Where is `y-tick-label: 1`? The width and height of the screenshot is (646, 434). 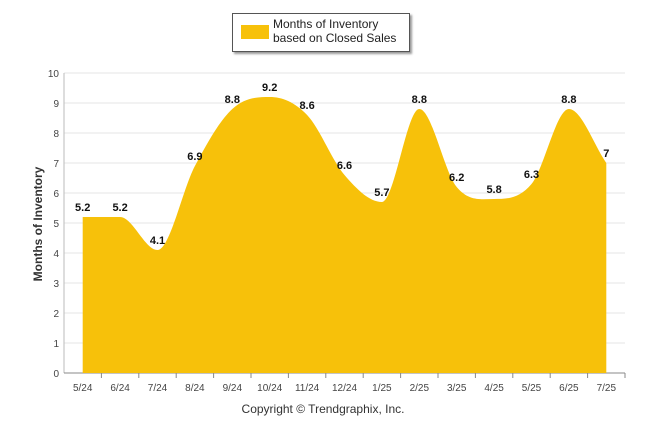 y-tick-label: 1 is located at coordinates (56, 344).